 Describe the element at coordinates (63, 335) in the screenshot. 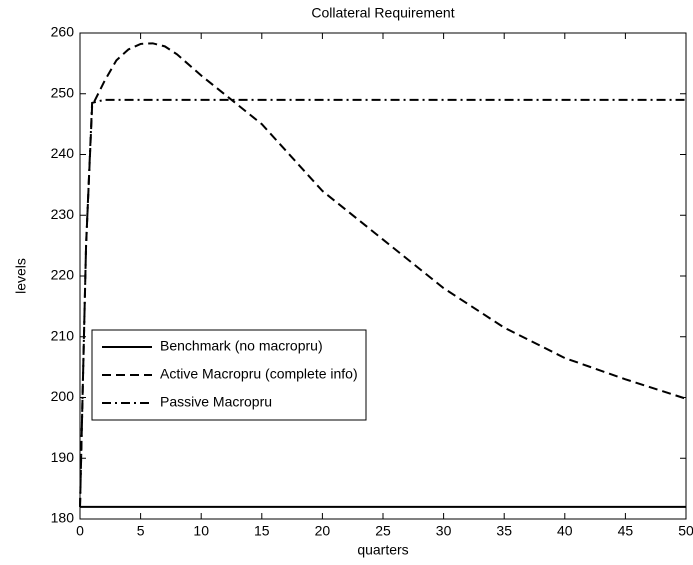

I see `y-tick-label: 210` at that location.